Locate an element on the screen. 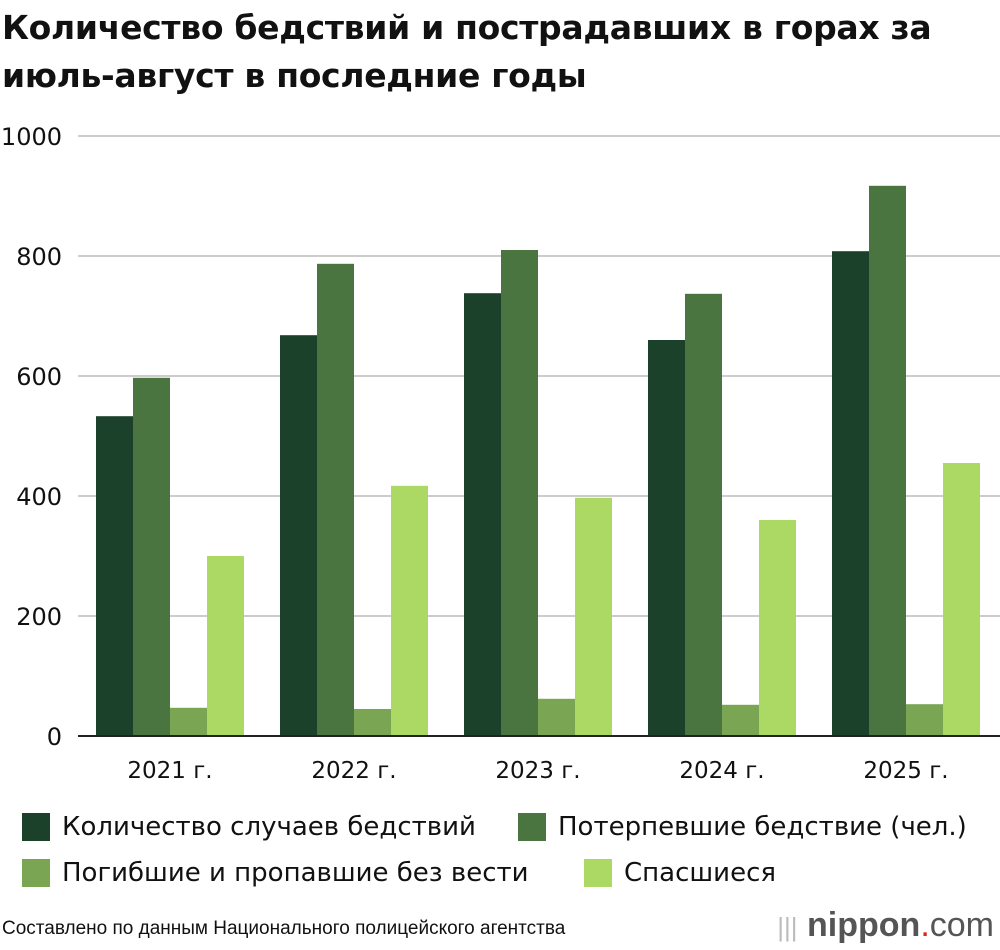 The image size is (1000, 950). x-tick-label: 2024 г. is located at coordinates (721, 771).